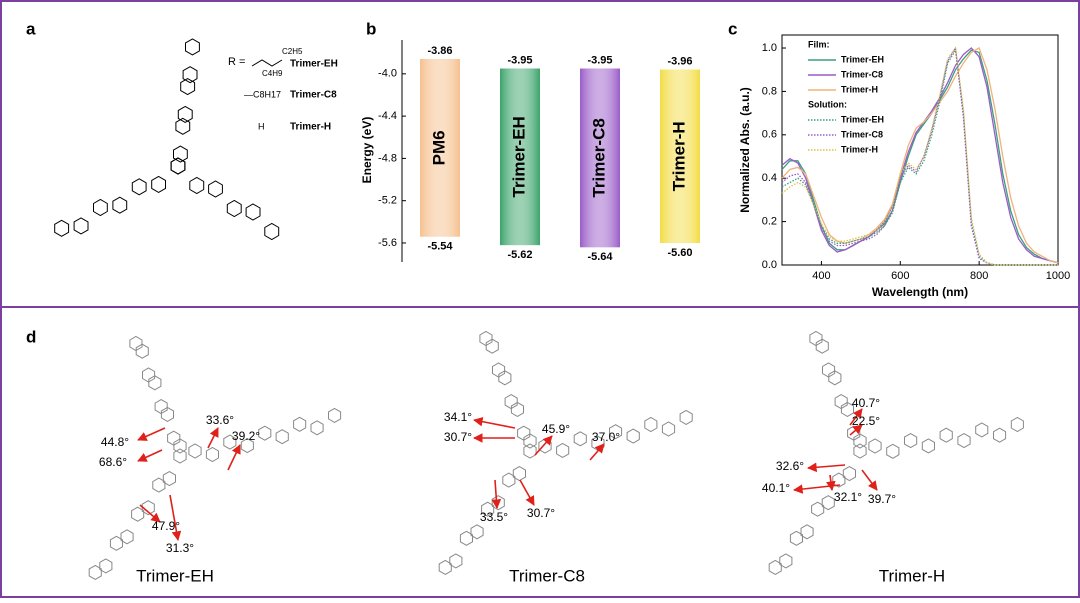  I want to click on y-tick-label: 0.2, so click(769, 222).